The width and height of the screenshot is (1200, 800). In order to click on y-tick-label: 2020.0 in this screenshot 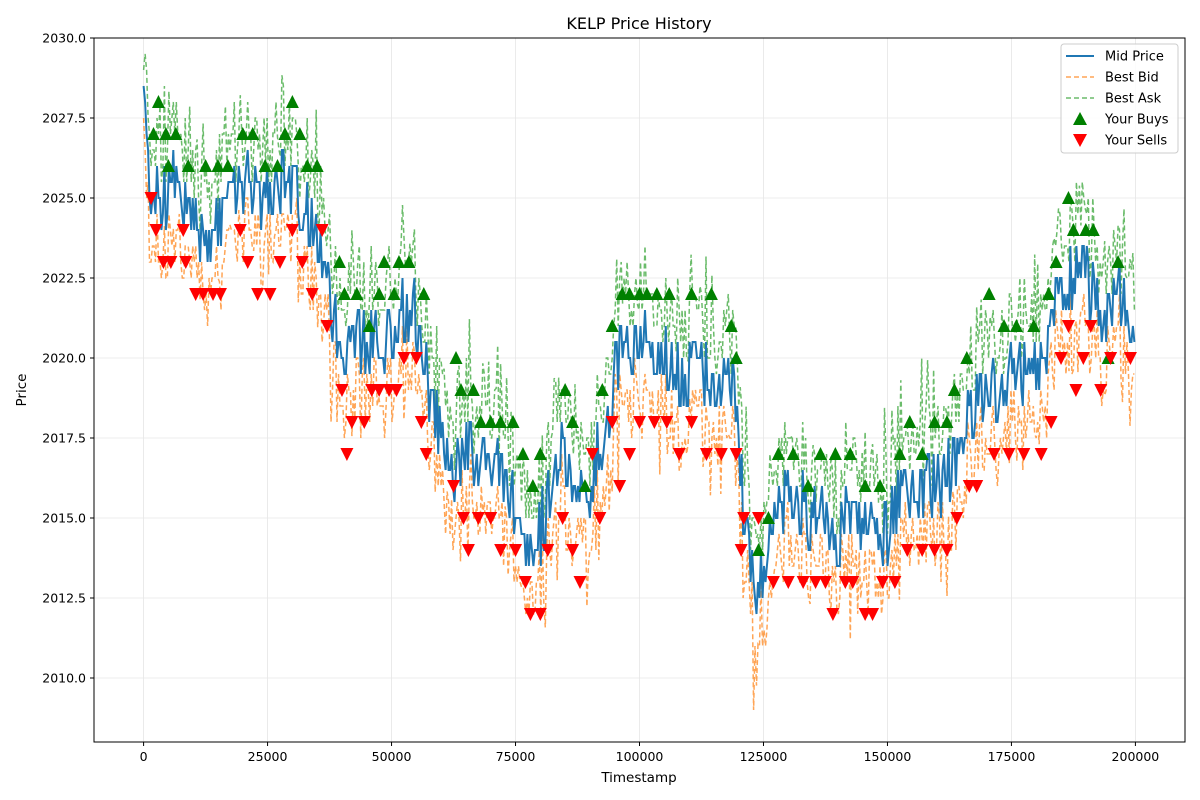, I will do `click(64, 358)`.